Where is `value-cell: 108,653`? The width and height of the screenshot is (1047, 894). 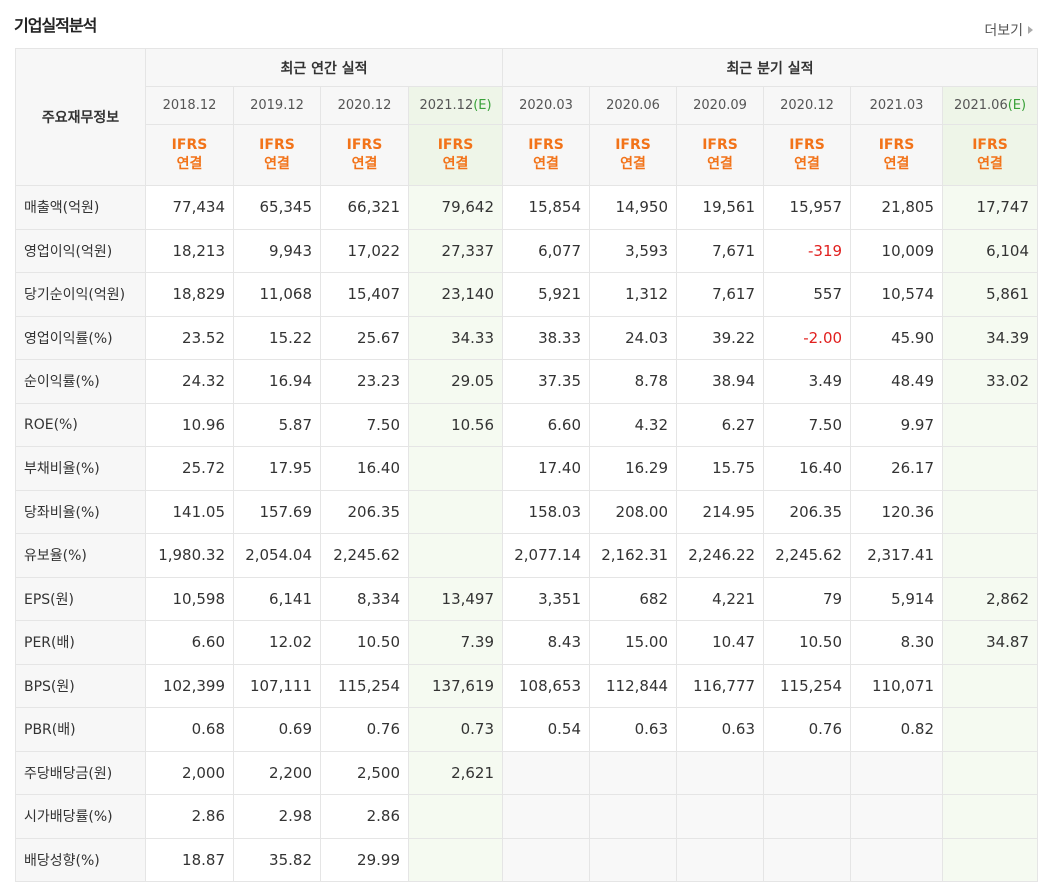
value-cell: 108,653 is located at coordinates (546, 685).